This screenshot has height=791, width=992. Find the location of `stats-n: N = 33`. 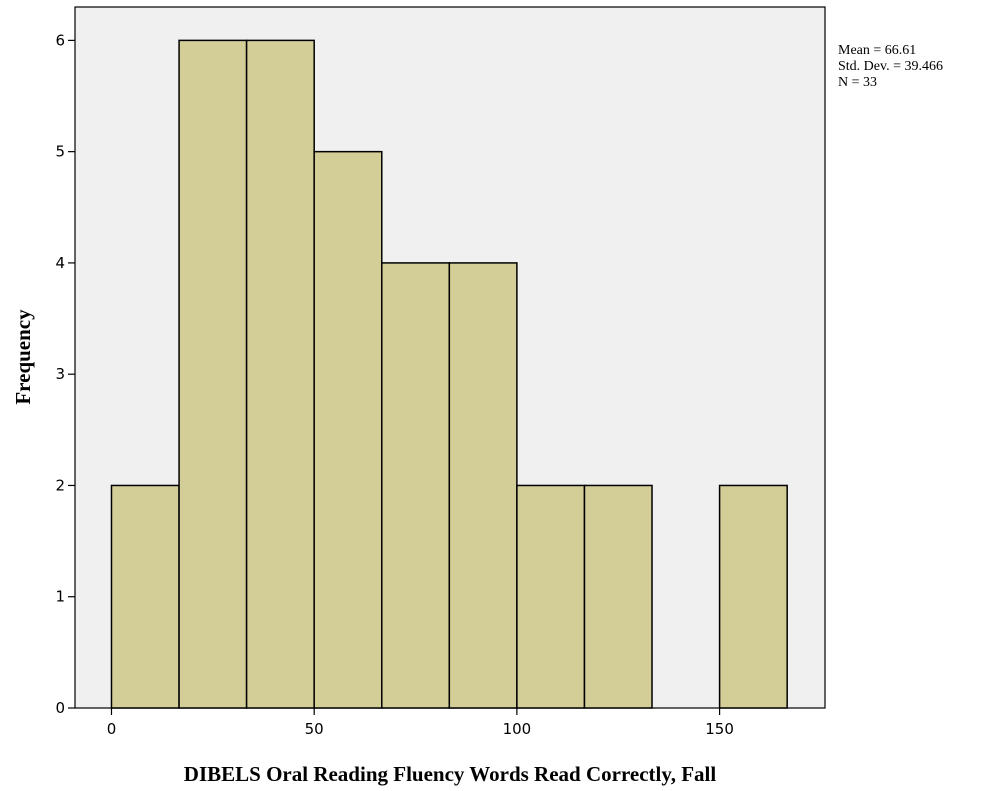

stats-n: N = 33 is located at coordinates (857, 82).